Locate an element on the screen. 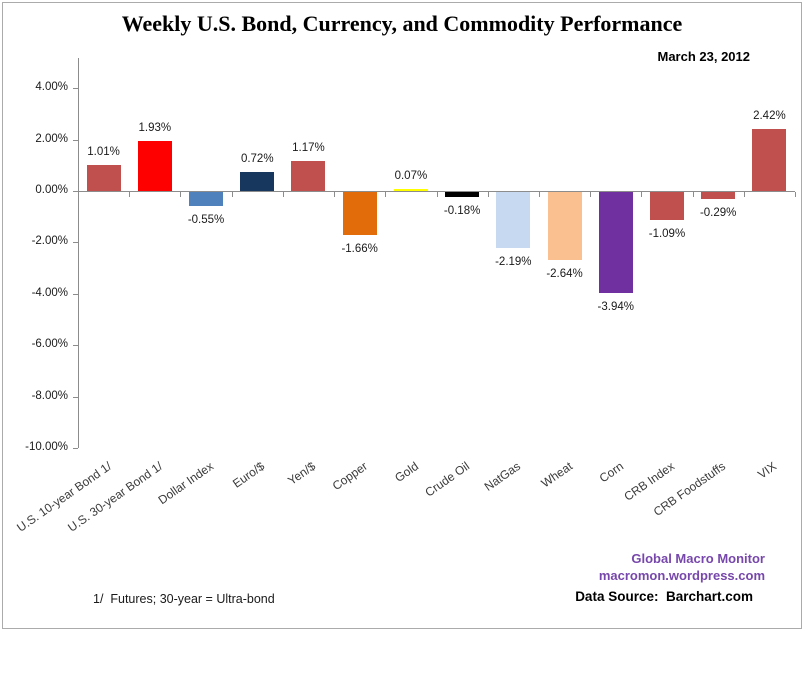 The width and height of the screenshot is (804, 700). x-category-label-copper: Copper is located at coordinates (349, 476).